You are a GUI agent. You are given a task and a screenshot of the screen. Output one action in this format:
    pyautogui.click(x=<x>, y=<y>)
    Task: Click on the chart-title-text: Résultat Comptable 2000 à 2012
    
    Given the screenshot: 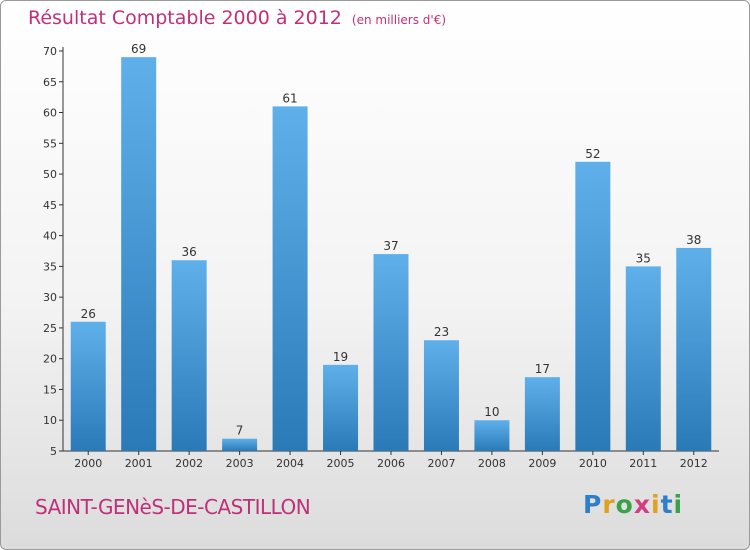 What is the action you would take?
    pyautogui.click(x=185, y=18)
    